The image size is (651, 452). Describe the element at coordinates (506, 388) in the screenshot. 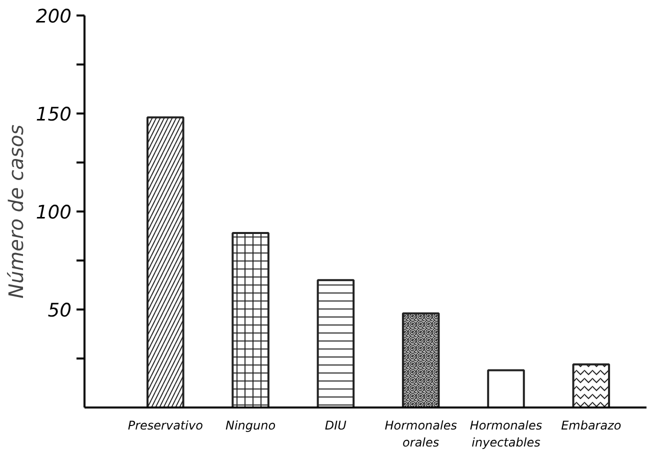

I see `bar` at that location.